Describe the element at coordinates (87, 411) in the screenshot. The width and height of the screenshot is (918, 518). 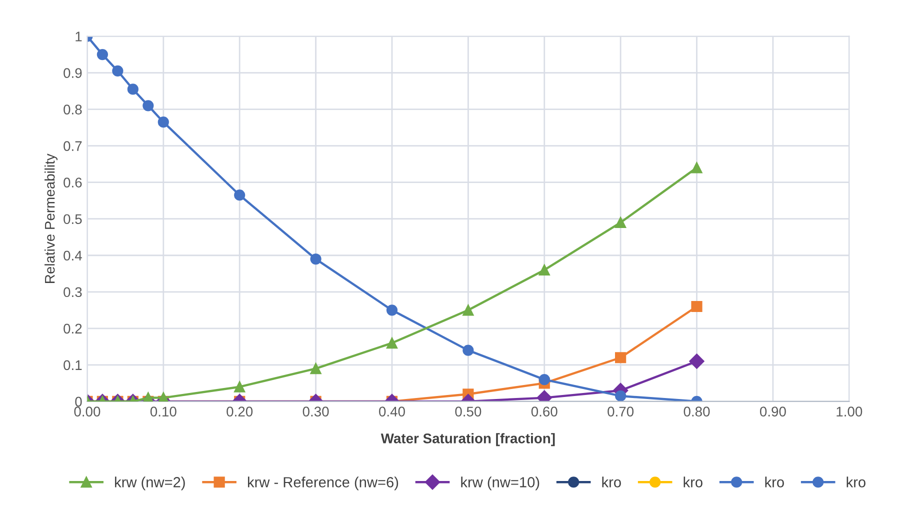
I see `x-tick-label: 0.00` at that location.